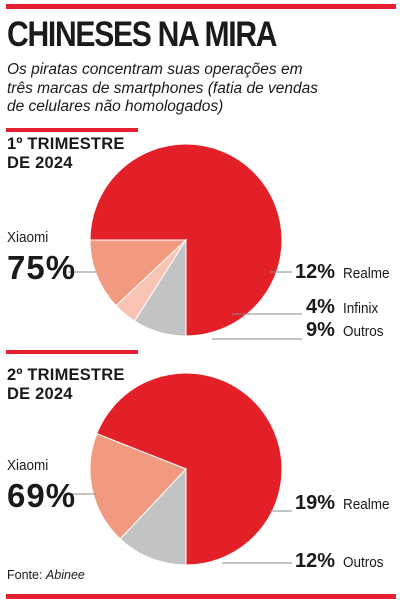 Image resolution: width=400 pixels, height=605 pixels. I want to click on section-rule-q1, so click(72, 130).